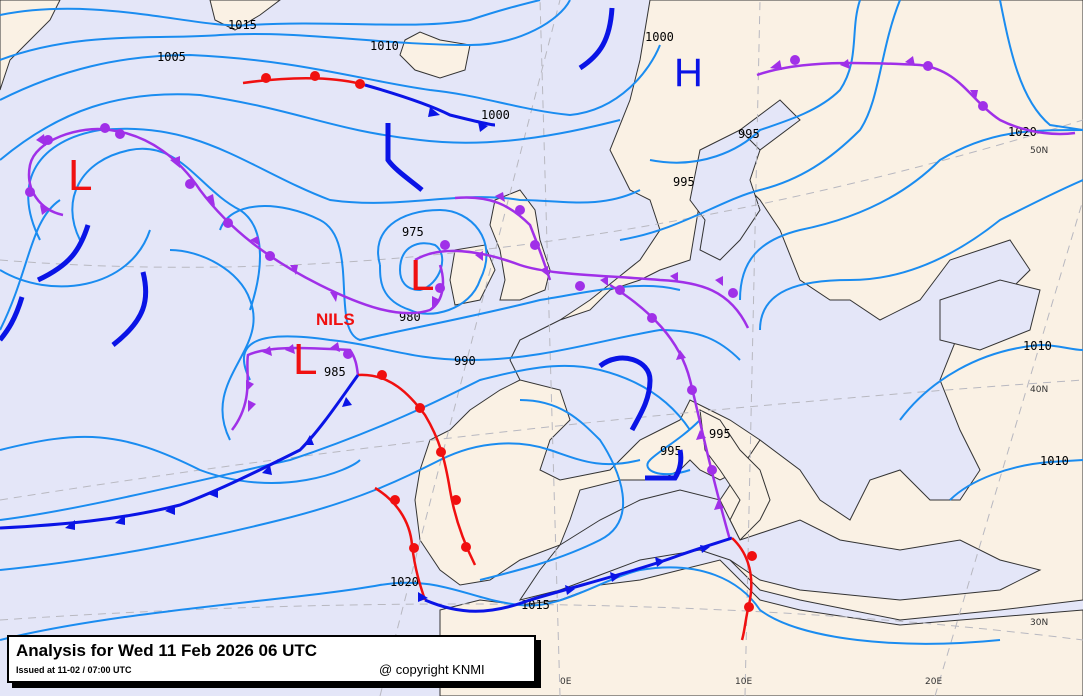  What do you see at coordinates (566, 682) in the screenshot?
I see `longitude-label: 0E` at bounding box center [566, 682].